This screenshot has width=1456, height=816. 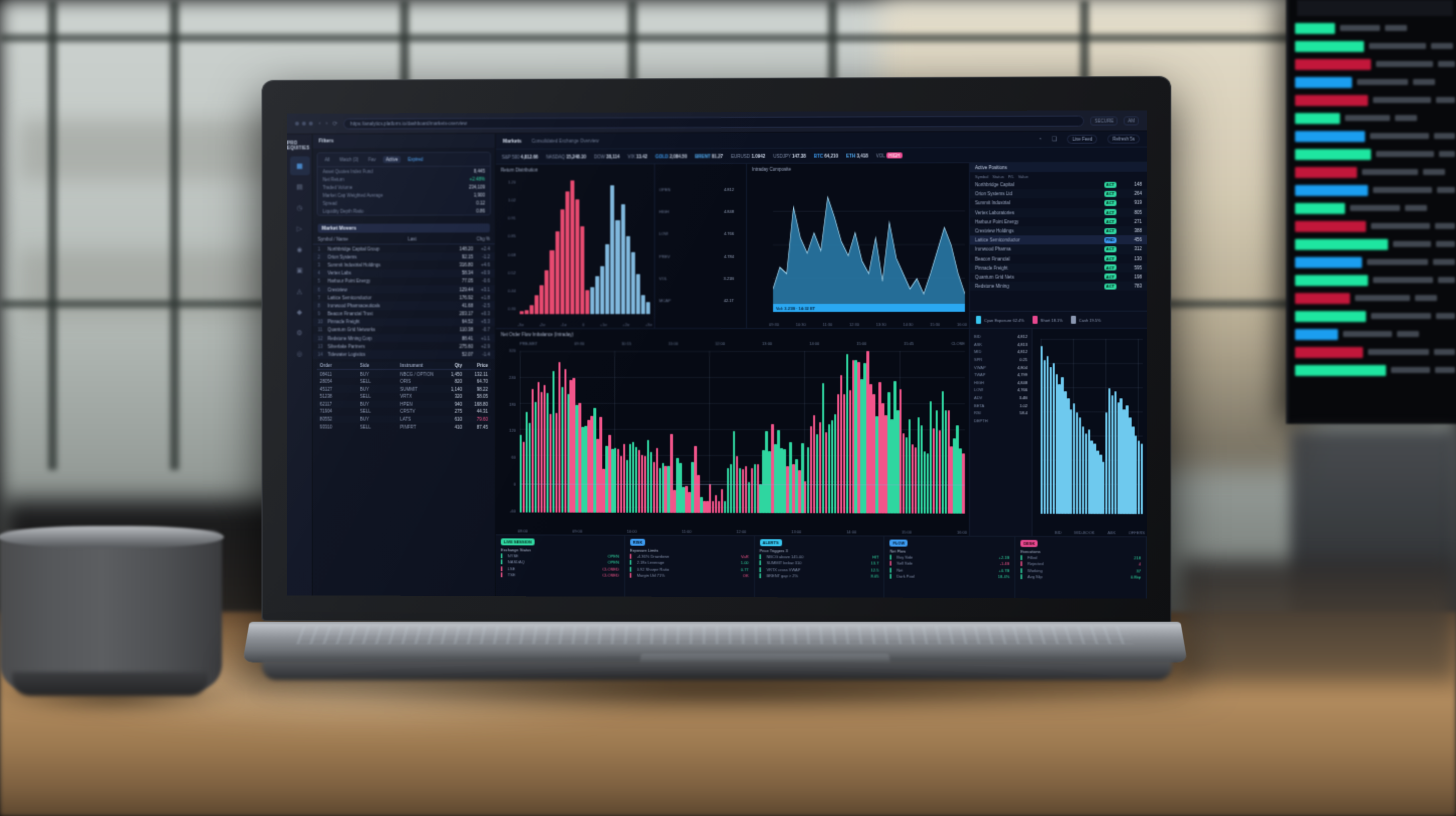 What do you see at coordinates (403, 338) in the screenshot?
I see `list-item: 12 Redstone Mining Corp 88.41 +1.1` at bounding box center [403, 338].